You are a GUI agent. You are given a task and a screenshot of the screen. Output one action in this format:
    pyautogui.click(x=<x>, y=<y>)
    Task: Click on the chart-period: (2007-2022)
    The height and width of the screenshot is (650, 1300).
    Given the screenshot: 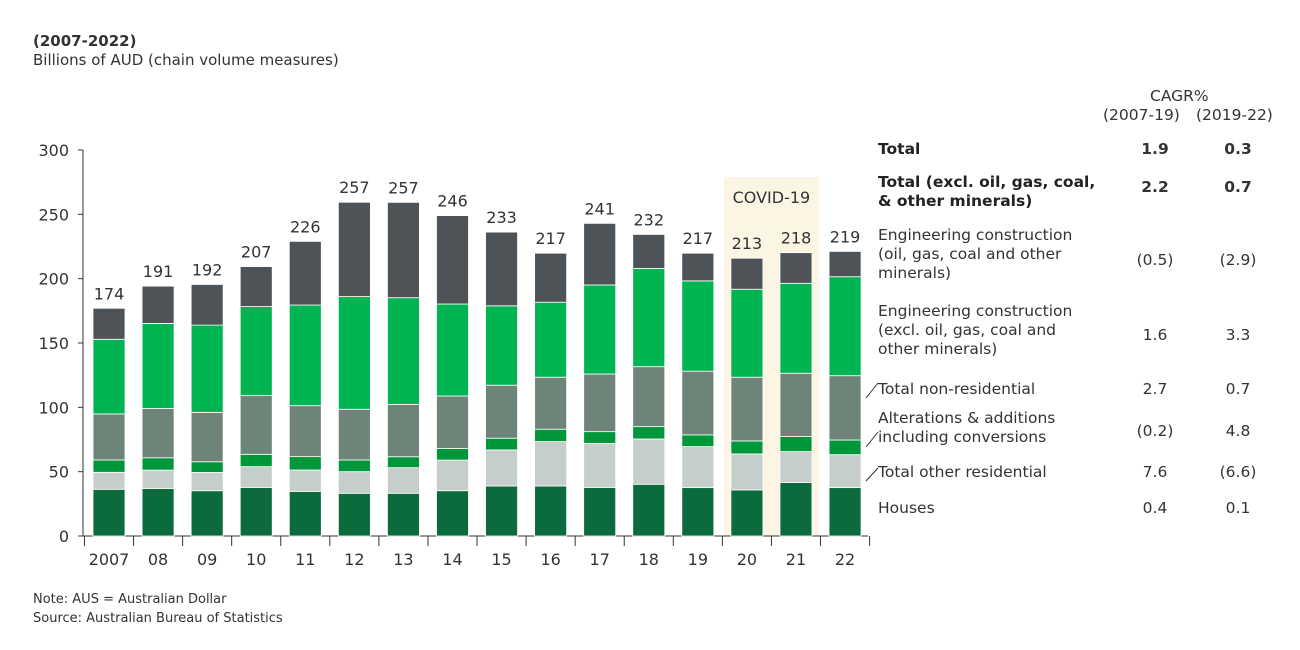 What is the action you would take?
    pyautogui.click(x=85, y=41)
    